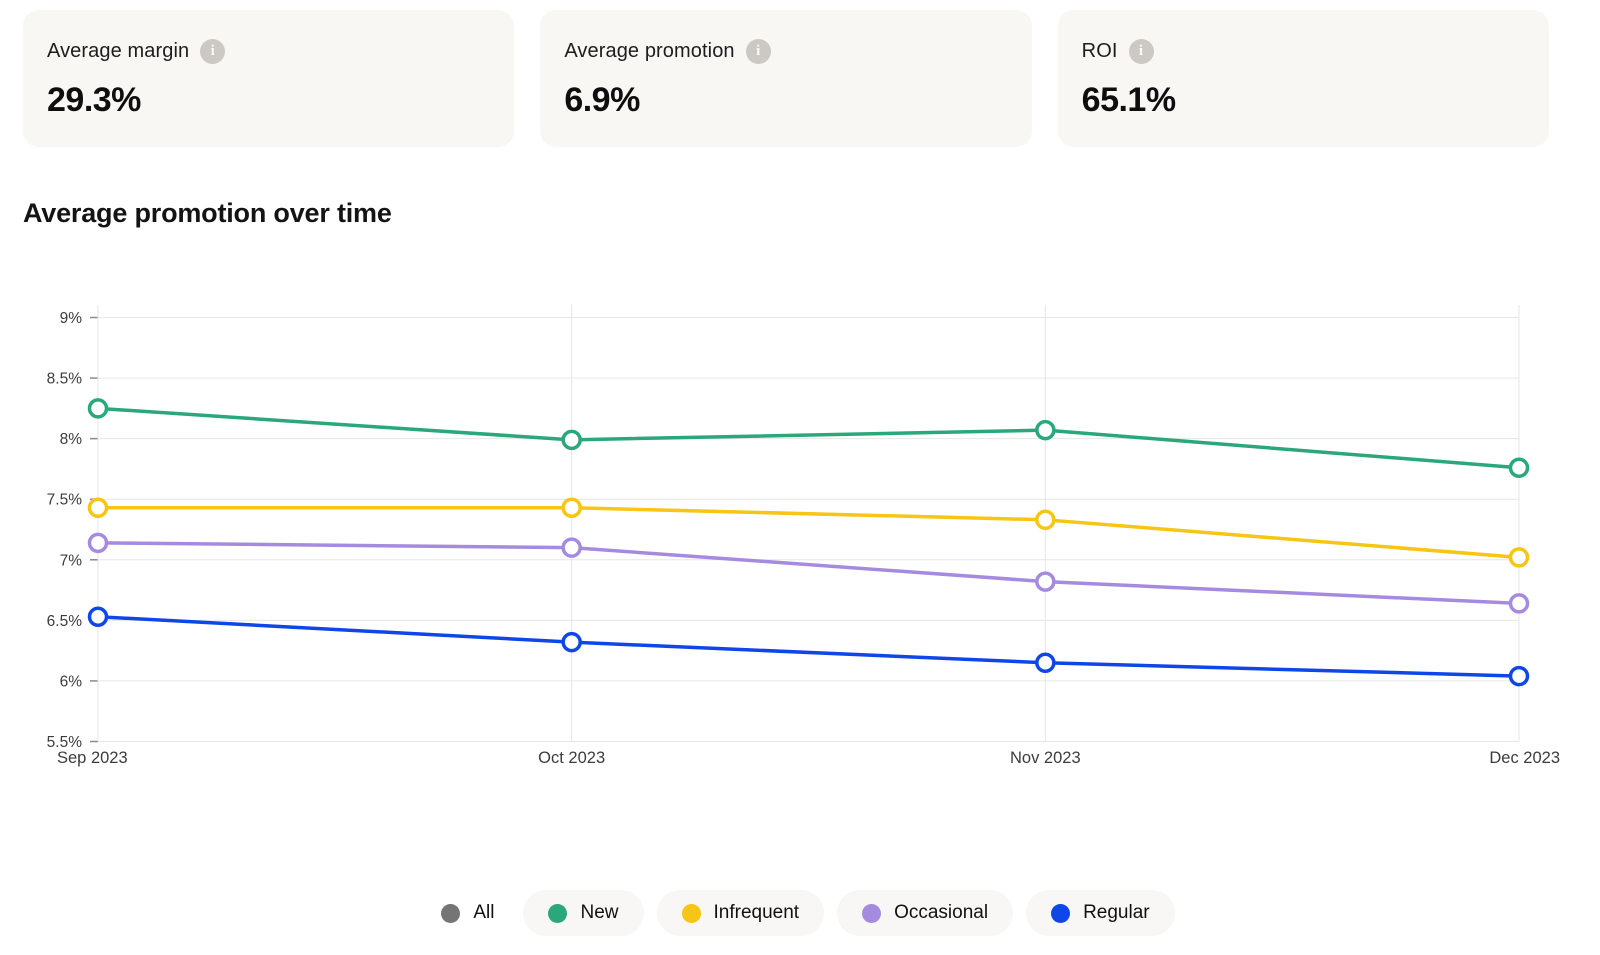 The image size is (1600, 955). Describe the element at coordinates (756, 912) in the screenshot. I see `legend-item-label: Infrequent` at that location.